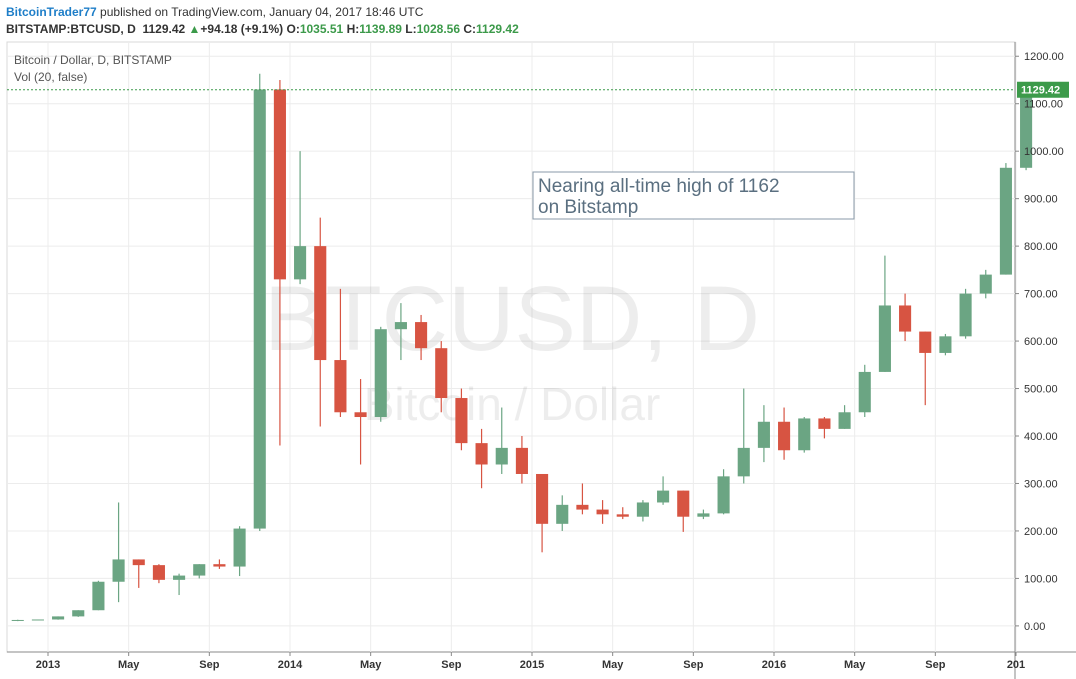 Image resolution: width=1076 pixels, height=679 pixels. I want to click on x-tick-label: 2014, so click(290, 665).